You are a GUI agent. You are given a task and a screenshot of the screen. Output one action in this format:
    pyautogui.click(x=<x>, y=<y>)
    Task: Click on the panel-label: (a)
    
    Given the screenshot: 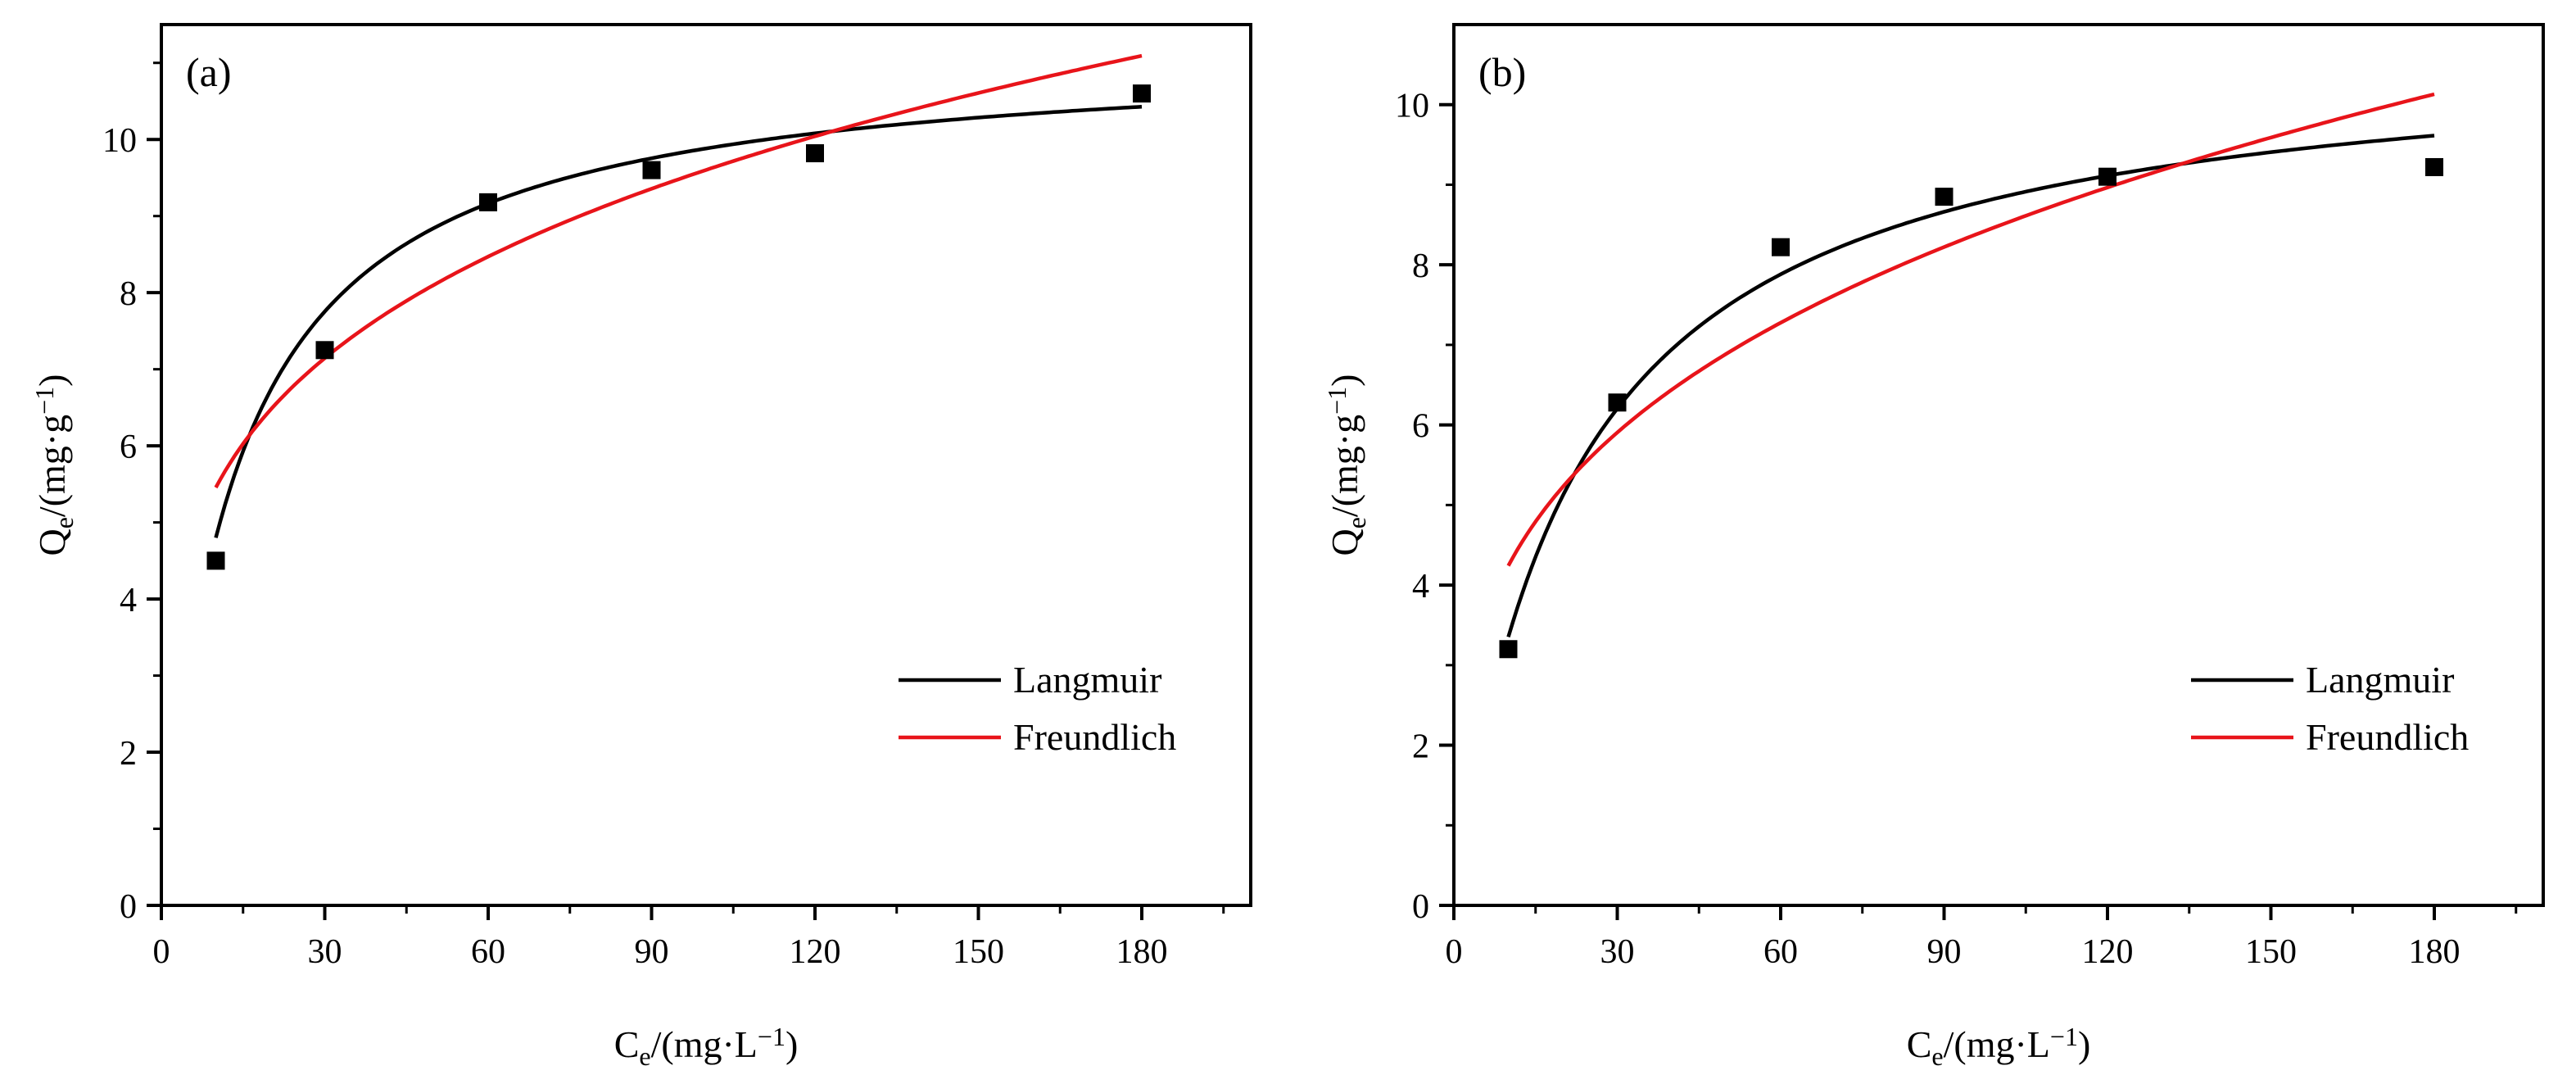 What is the action you would take?
    pyautogui.click(x=209, y=72)
    